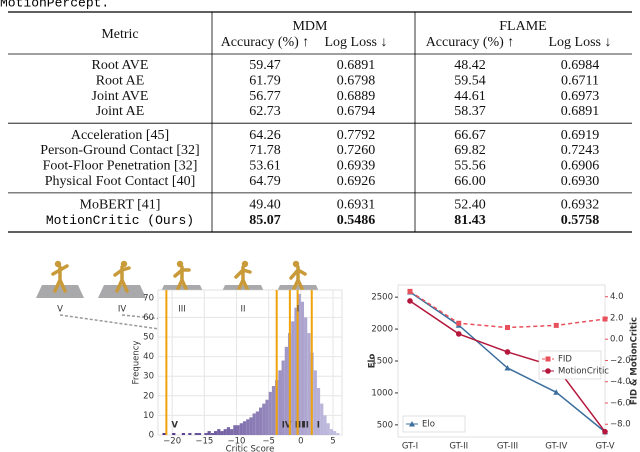 The image size is (640, 452). What do you see at coordinates (148, 416) in the screenshot?
I see `y-tick-label: 10` at bounding box center [148, 416].